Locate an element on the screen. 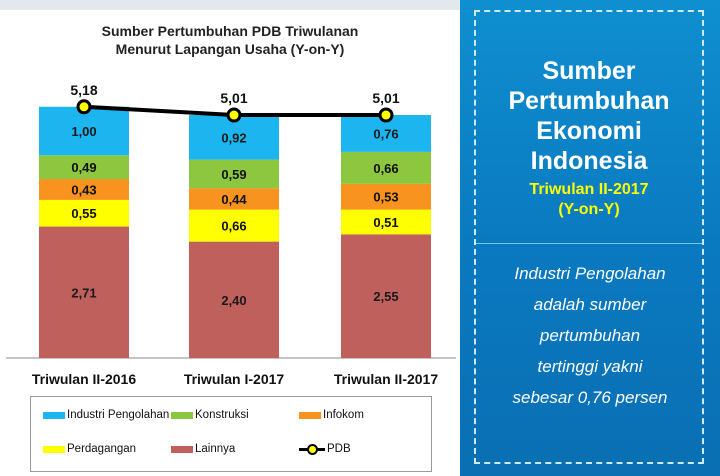  side-panel-divider is located at coordinates (589, 243).